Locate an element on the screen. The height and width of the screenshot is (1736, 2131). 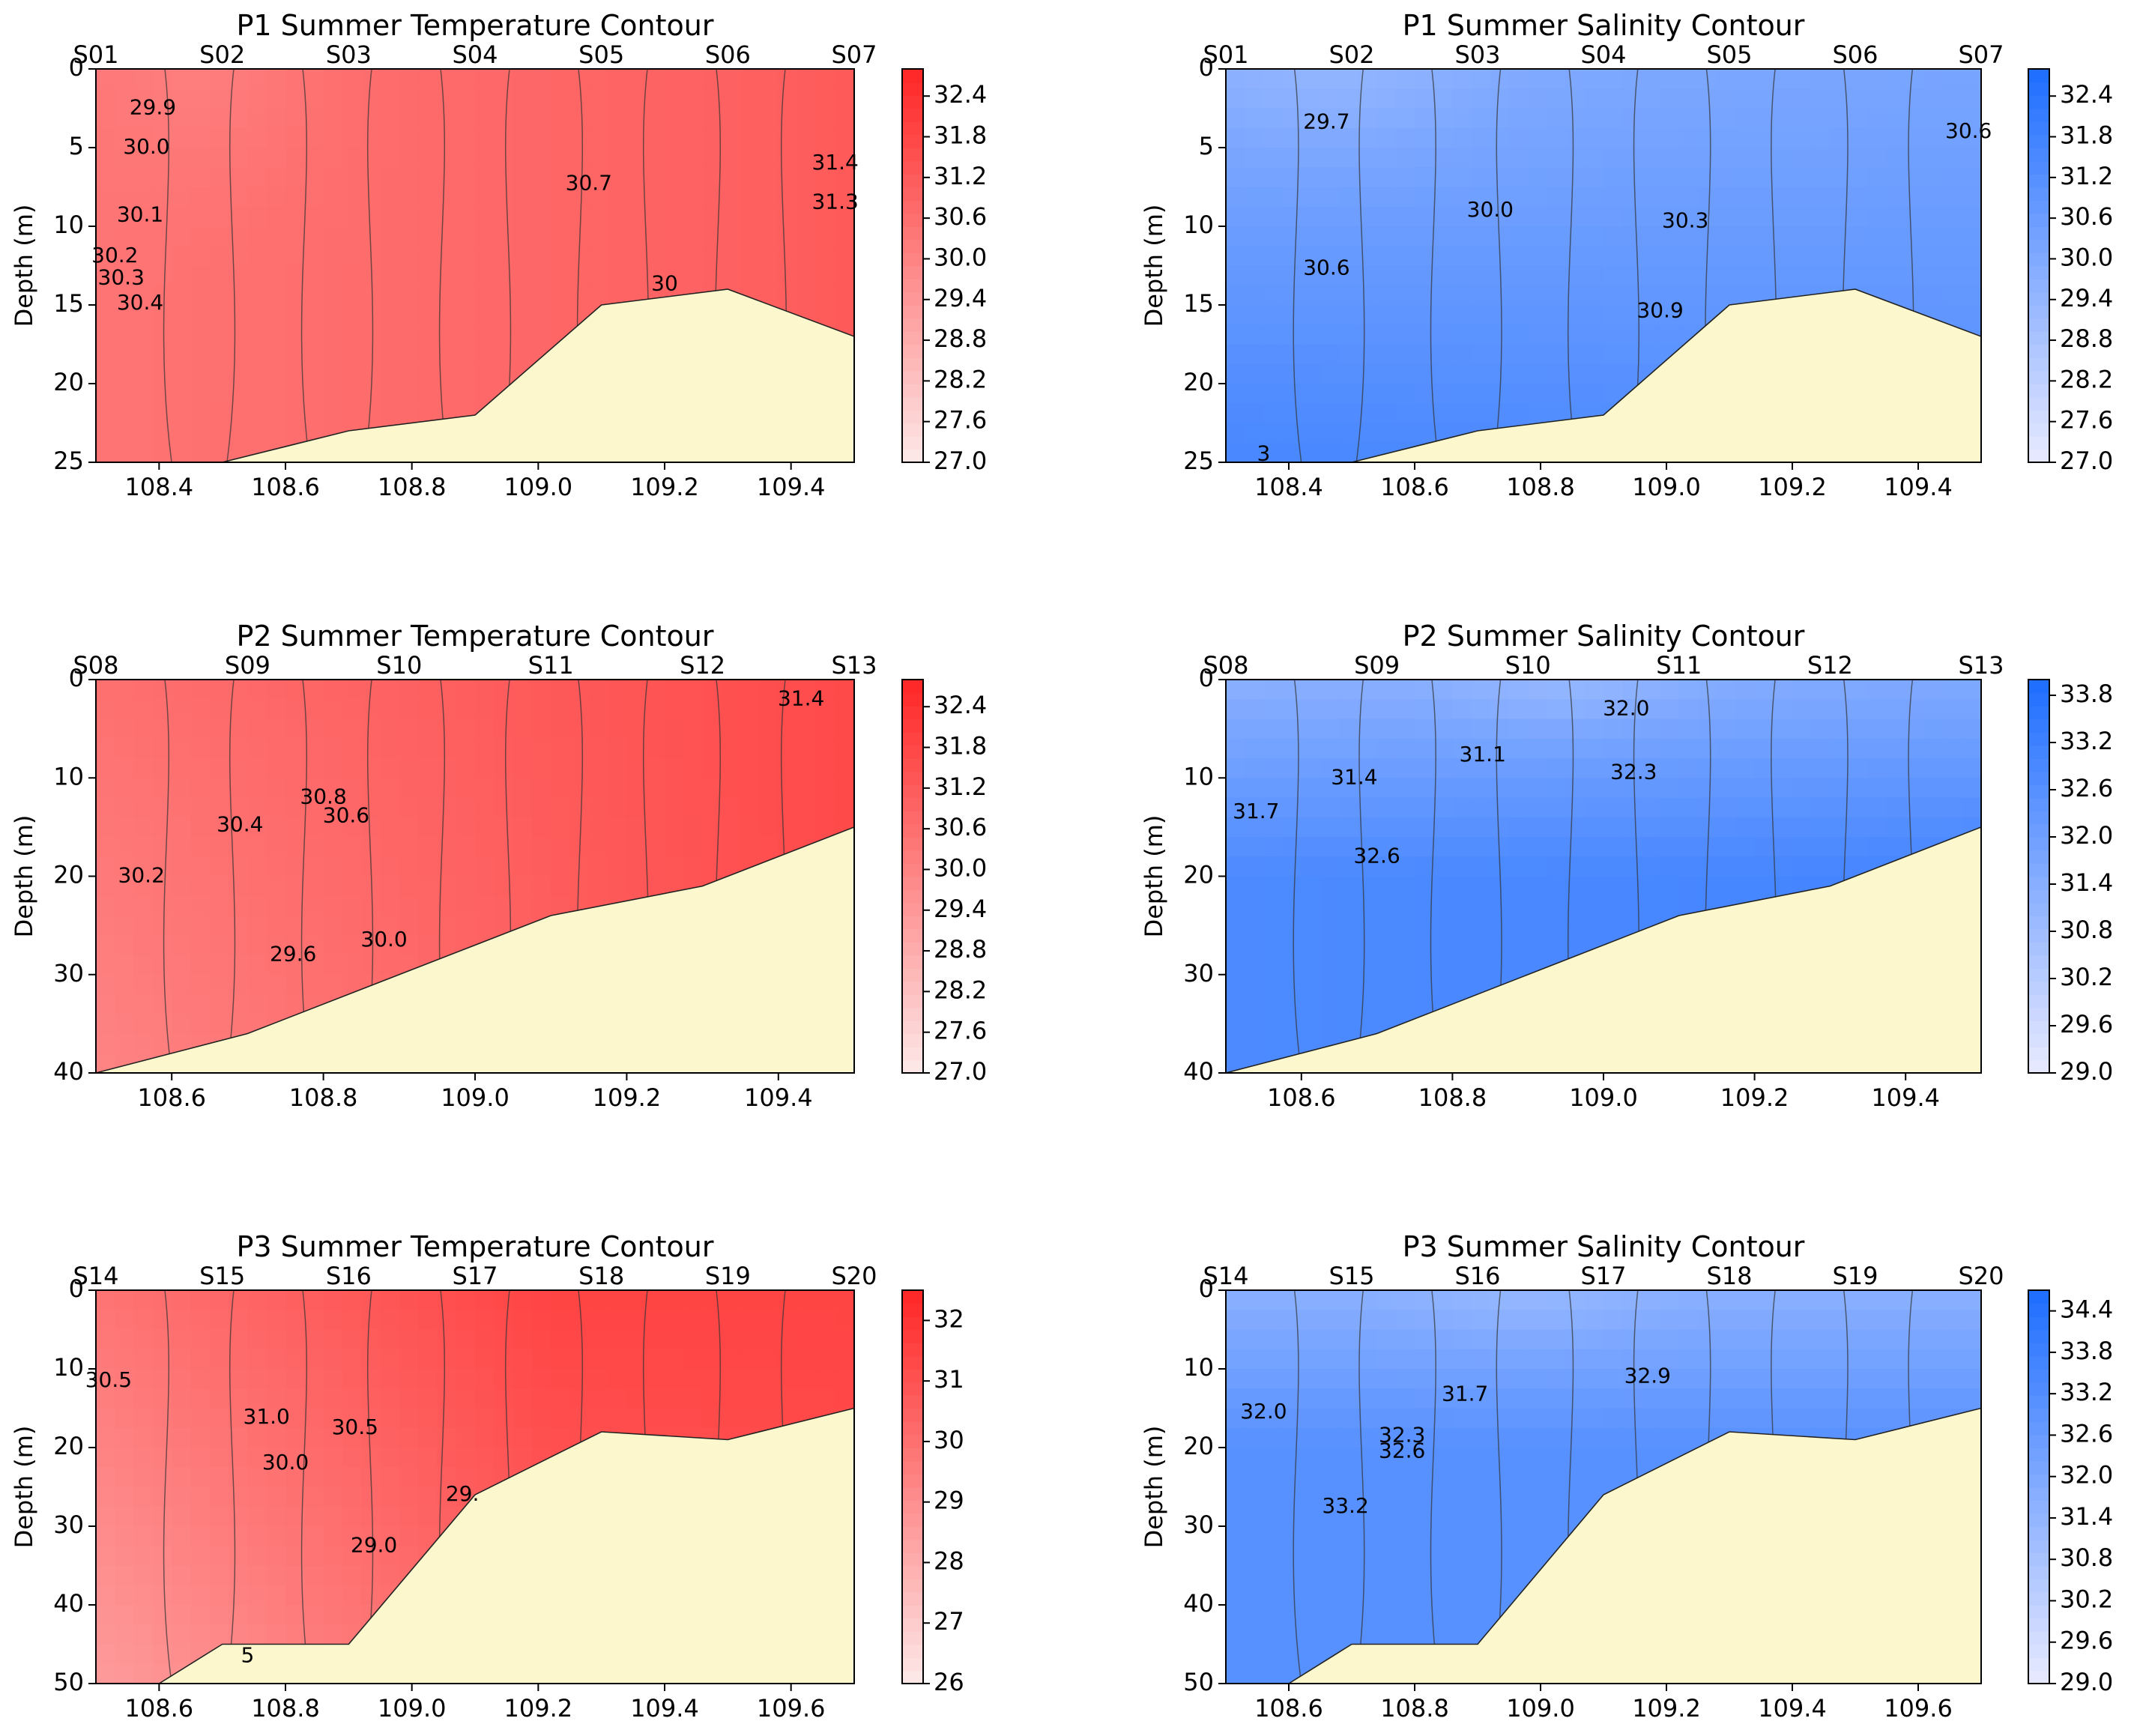
contour-label: 29.7 is located at coordinates (1326, 121).